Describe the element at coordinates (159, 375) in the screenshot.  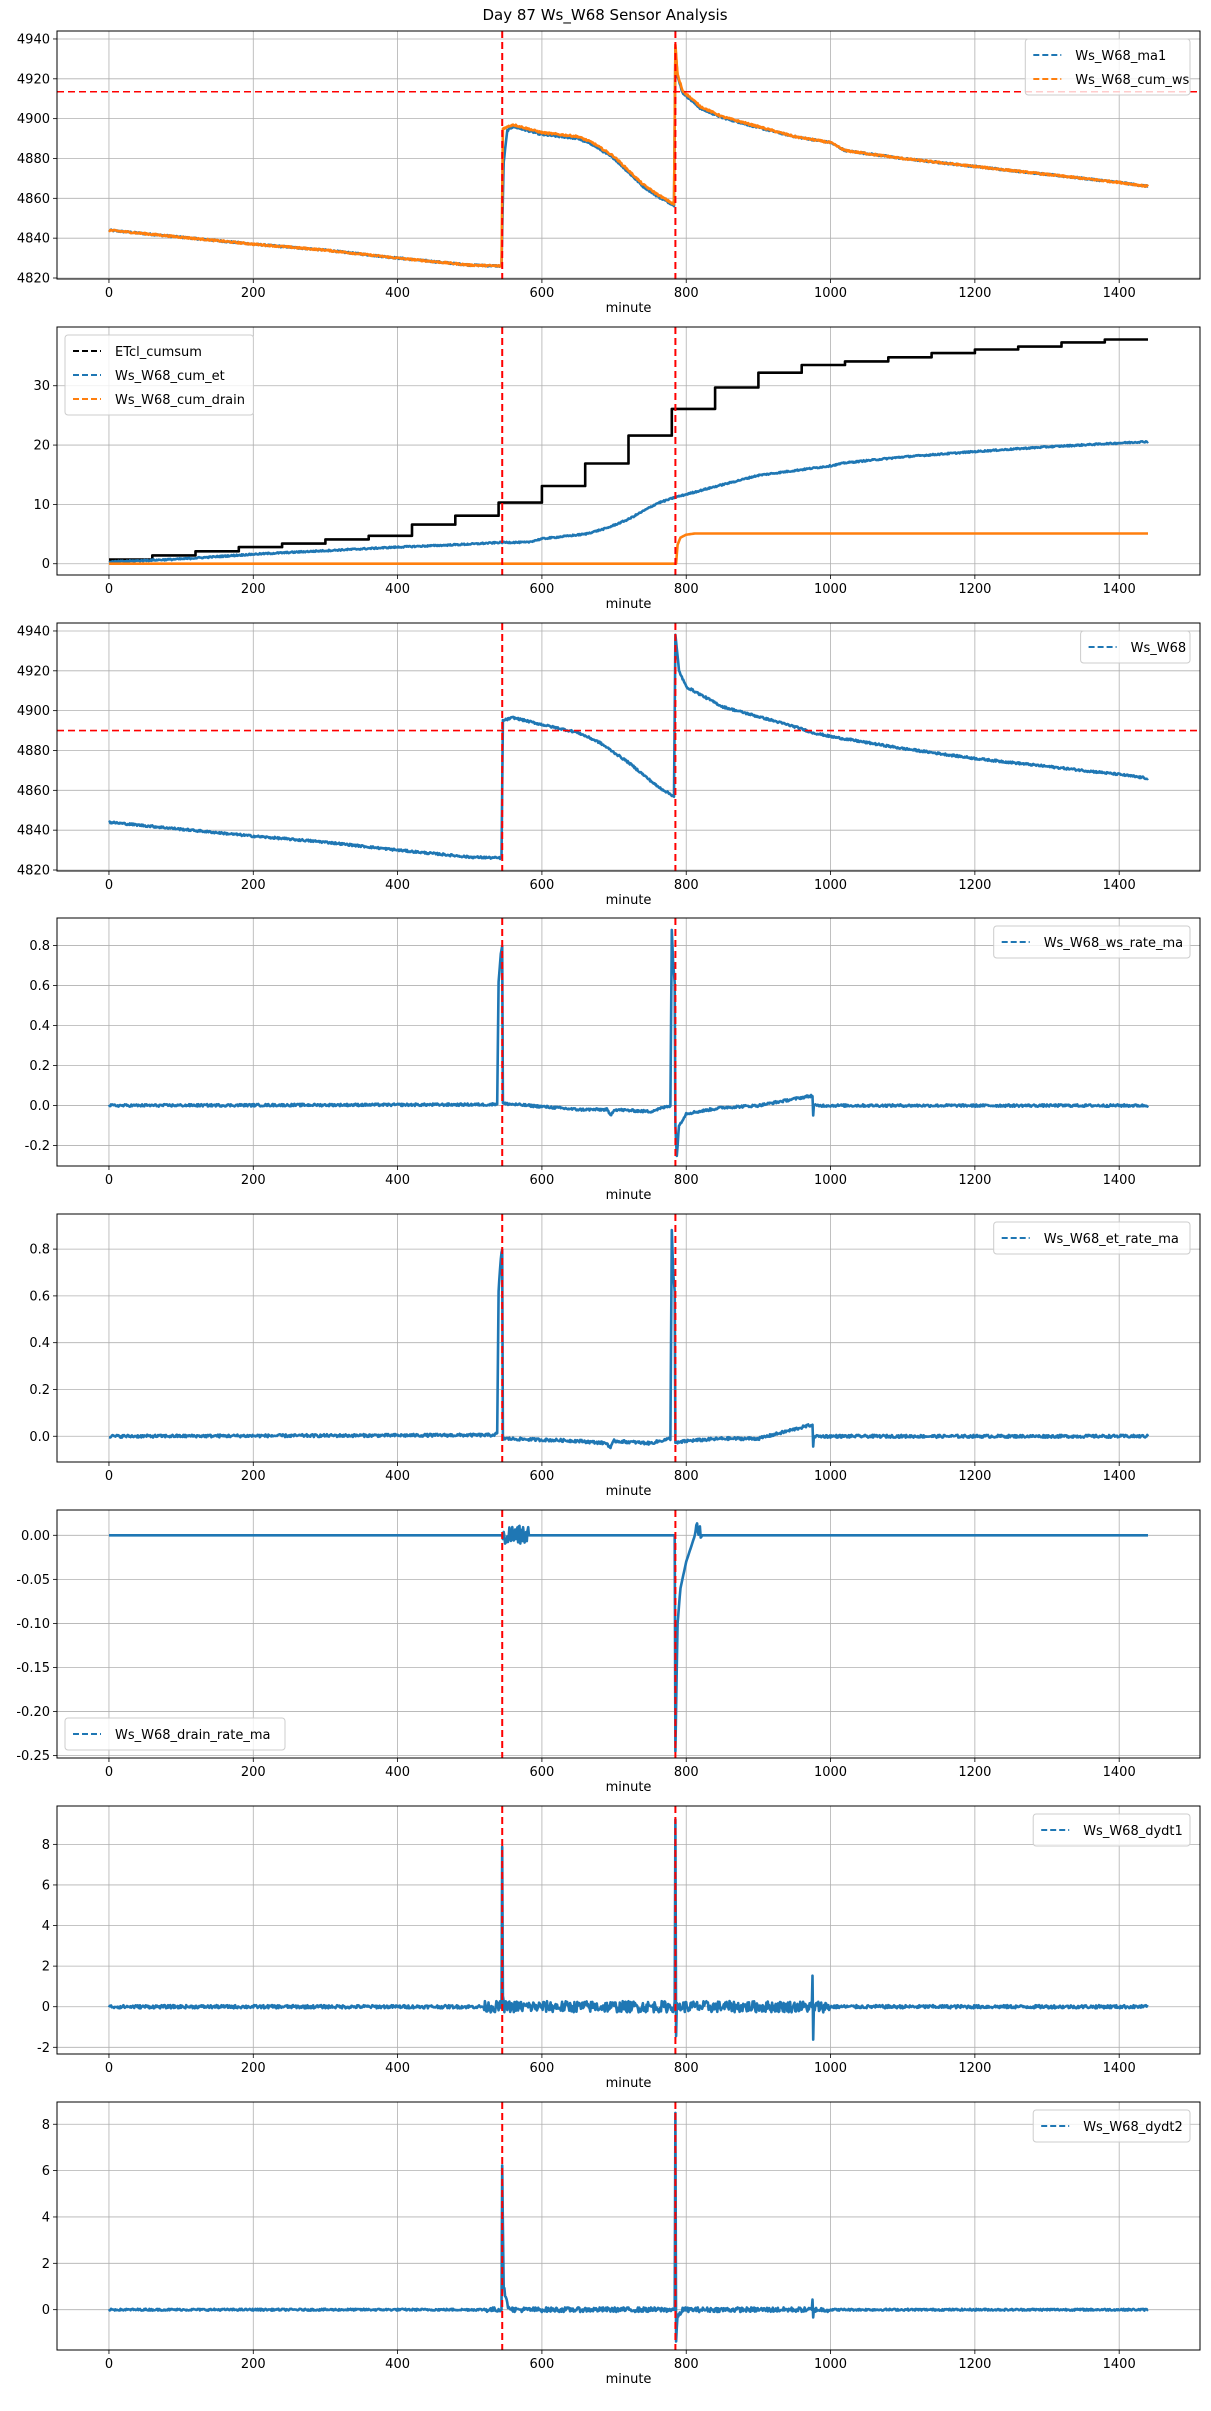
I see `legend: ETcl_cumsum Ws_W68_cum_et Ws_W68_cum_drain` at that location.